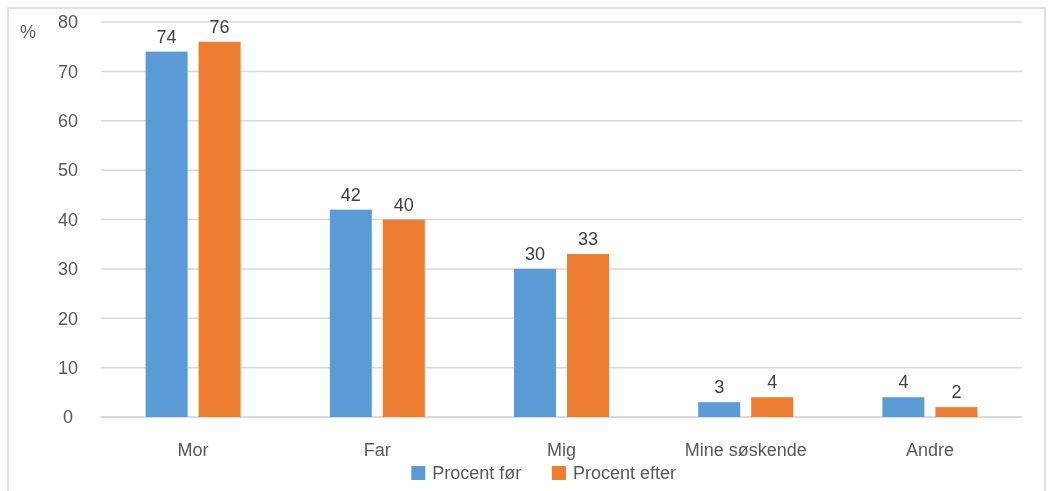  I want to click on x-tick-label: Mor, so click(193, 450).